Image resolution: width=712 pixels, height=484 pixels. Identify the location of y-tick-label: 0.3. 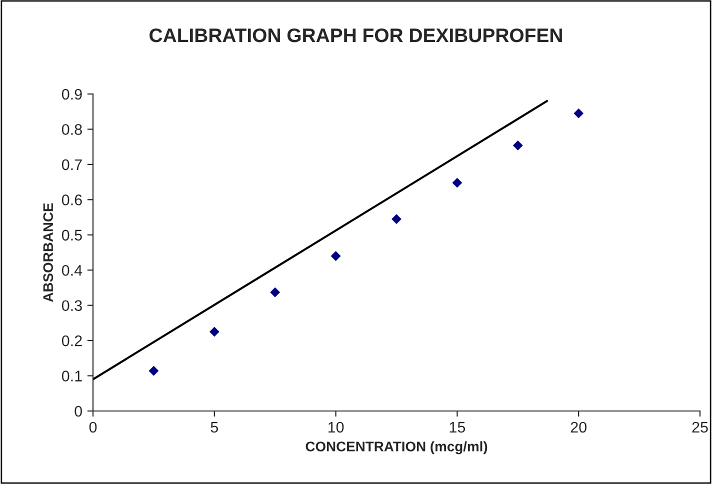
(72, 306).